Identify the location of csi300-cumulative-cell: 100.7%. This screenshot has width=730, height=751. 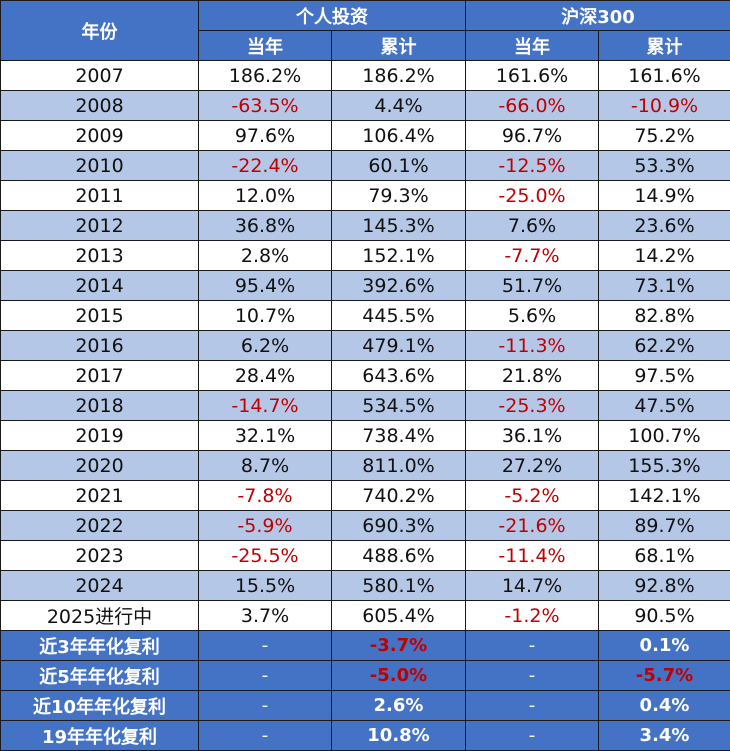
(663, 435).